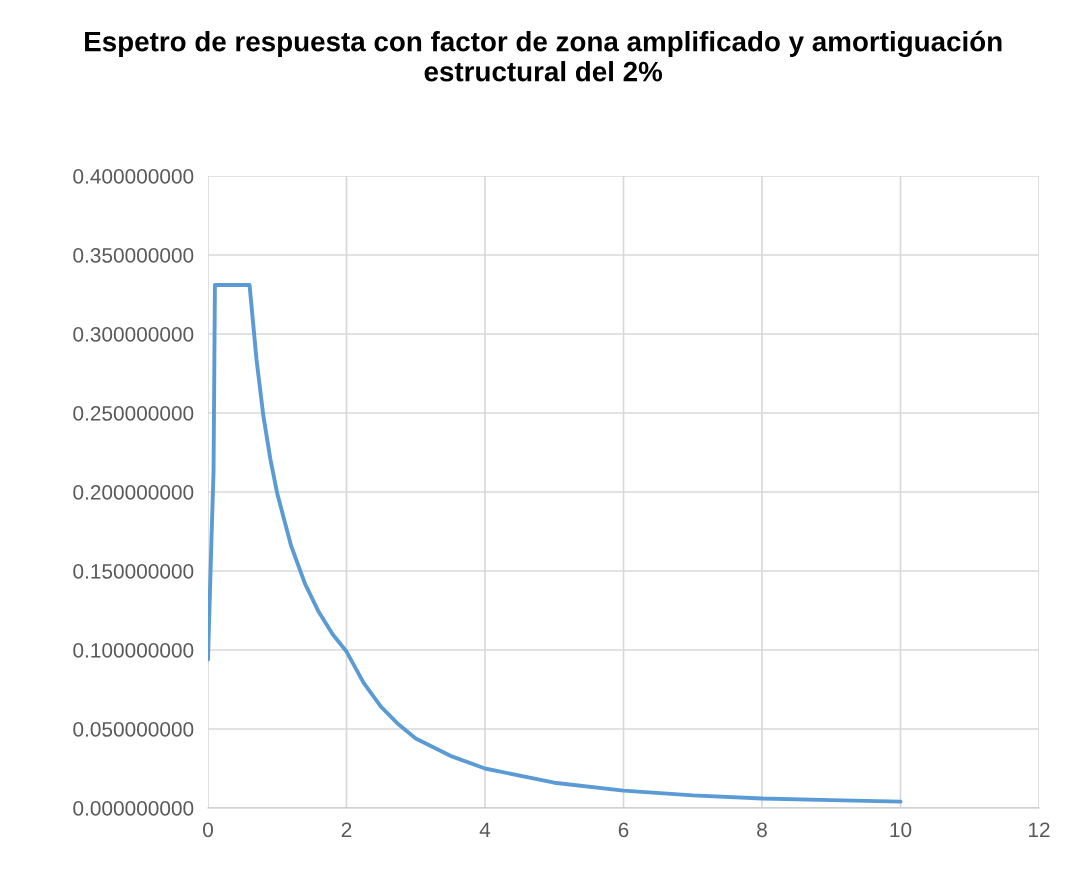 This screenshot has height=879, width=1065. What do you see at coordinates (133, 334) in the screenshot?
I see `y-tick-label: 0.300000000` at bounding box center [133, 334].